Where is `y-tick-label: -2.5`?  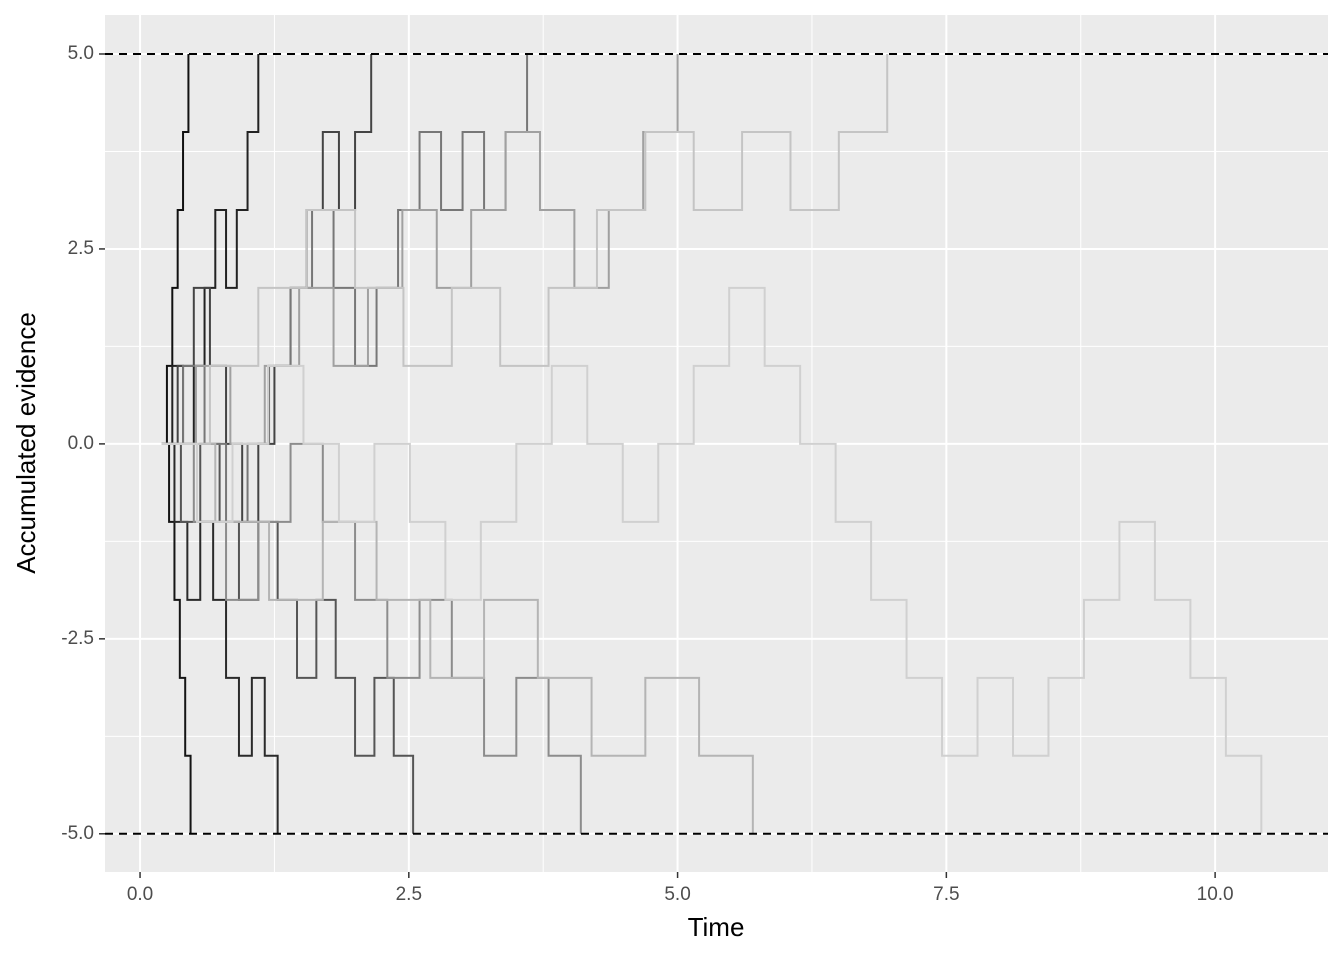 y-tick-label: -2.5 is located at coordinates (77, 638).